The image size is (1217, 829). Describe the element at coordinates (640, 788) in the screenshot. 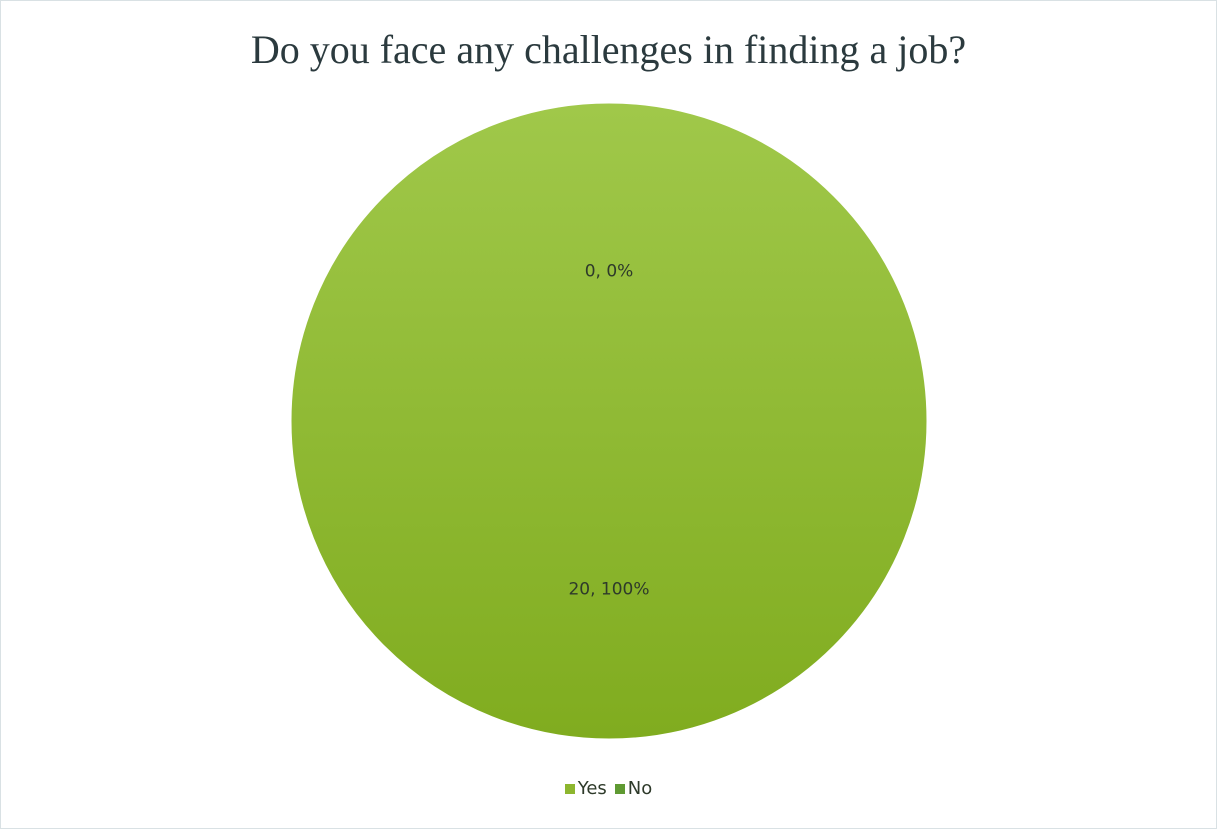

I see `legend-label-no: No` at that location.